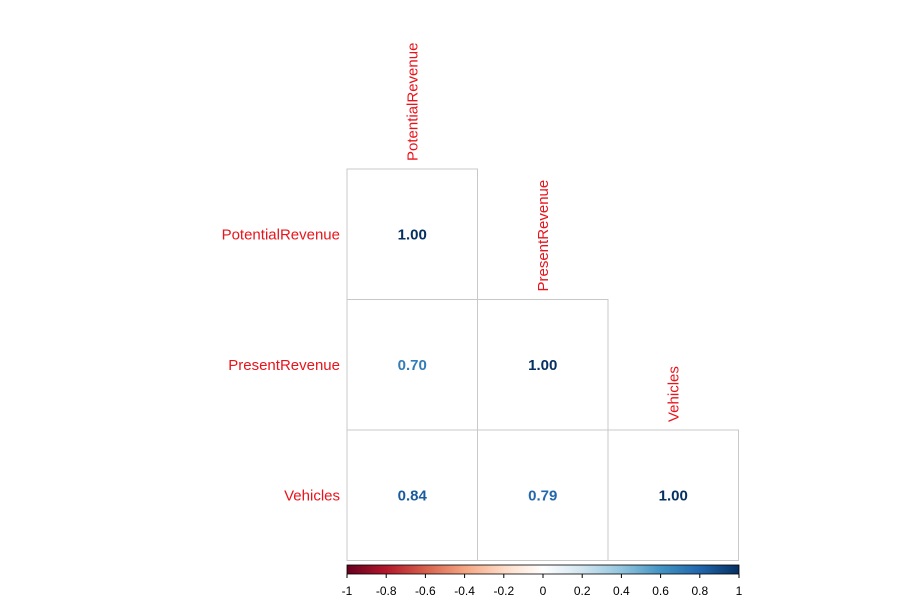 The image size is (923, 613). I want to click on colorbar-tick-label: 1, so click(739, 591).